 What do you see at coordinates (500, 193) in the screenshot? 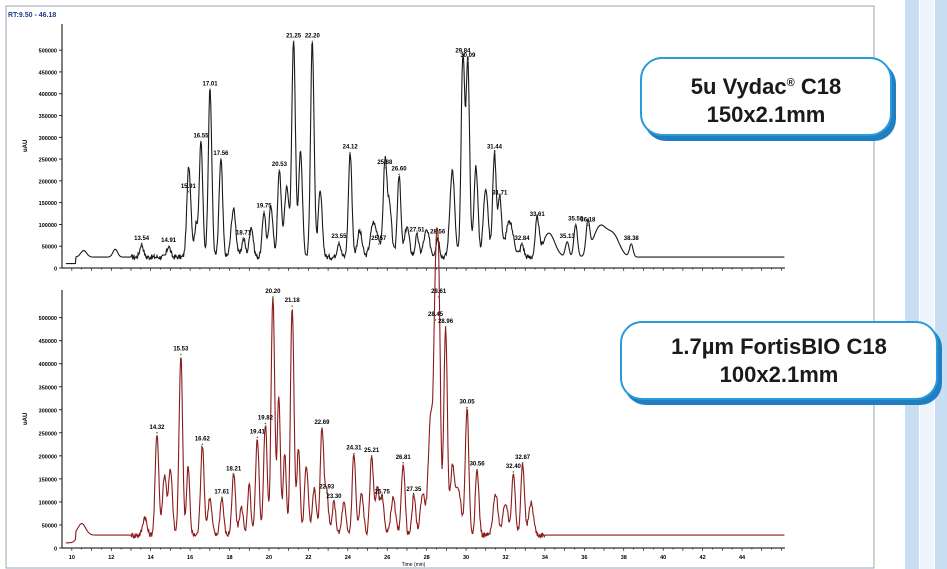
I see `peak-label: 31.71` at bounding box center [500, 193].